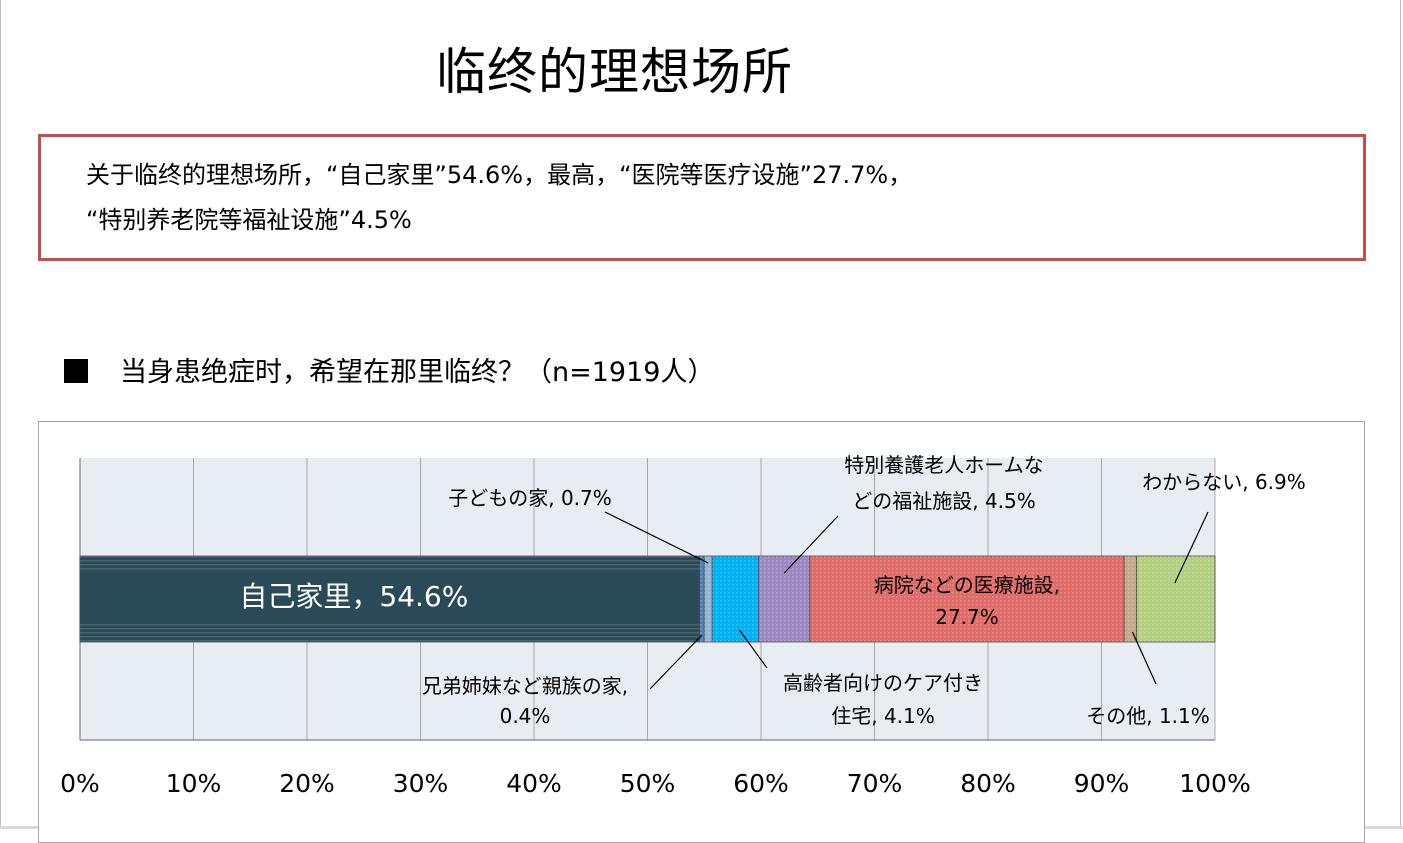 The height and width of the screenshot is (843, 1403). I want to click on data-label: 子どもの家, 0.7%, so click(530, 498).